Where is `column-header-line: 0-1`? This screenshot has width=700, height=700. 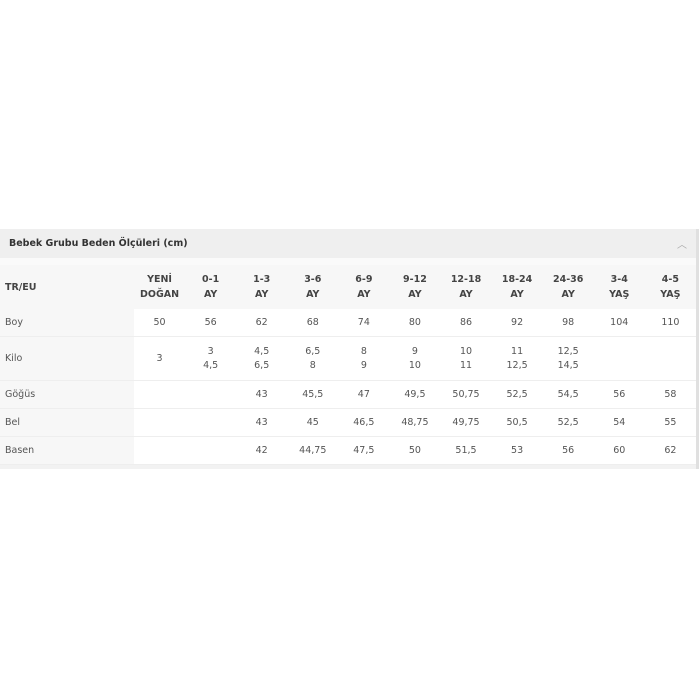
column-header-line: 0-1 is located at coordinates (211, 279).